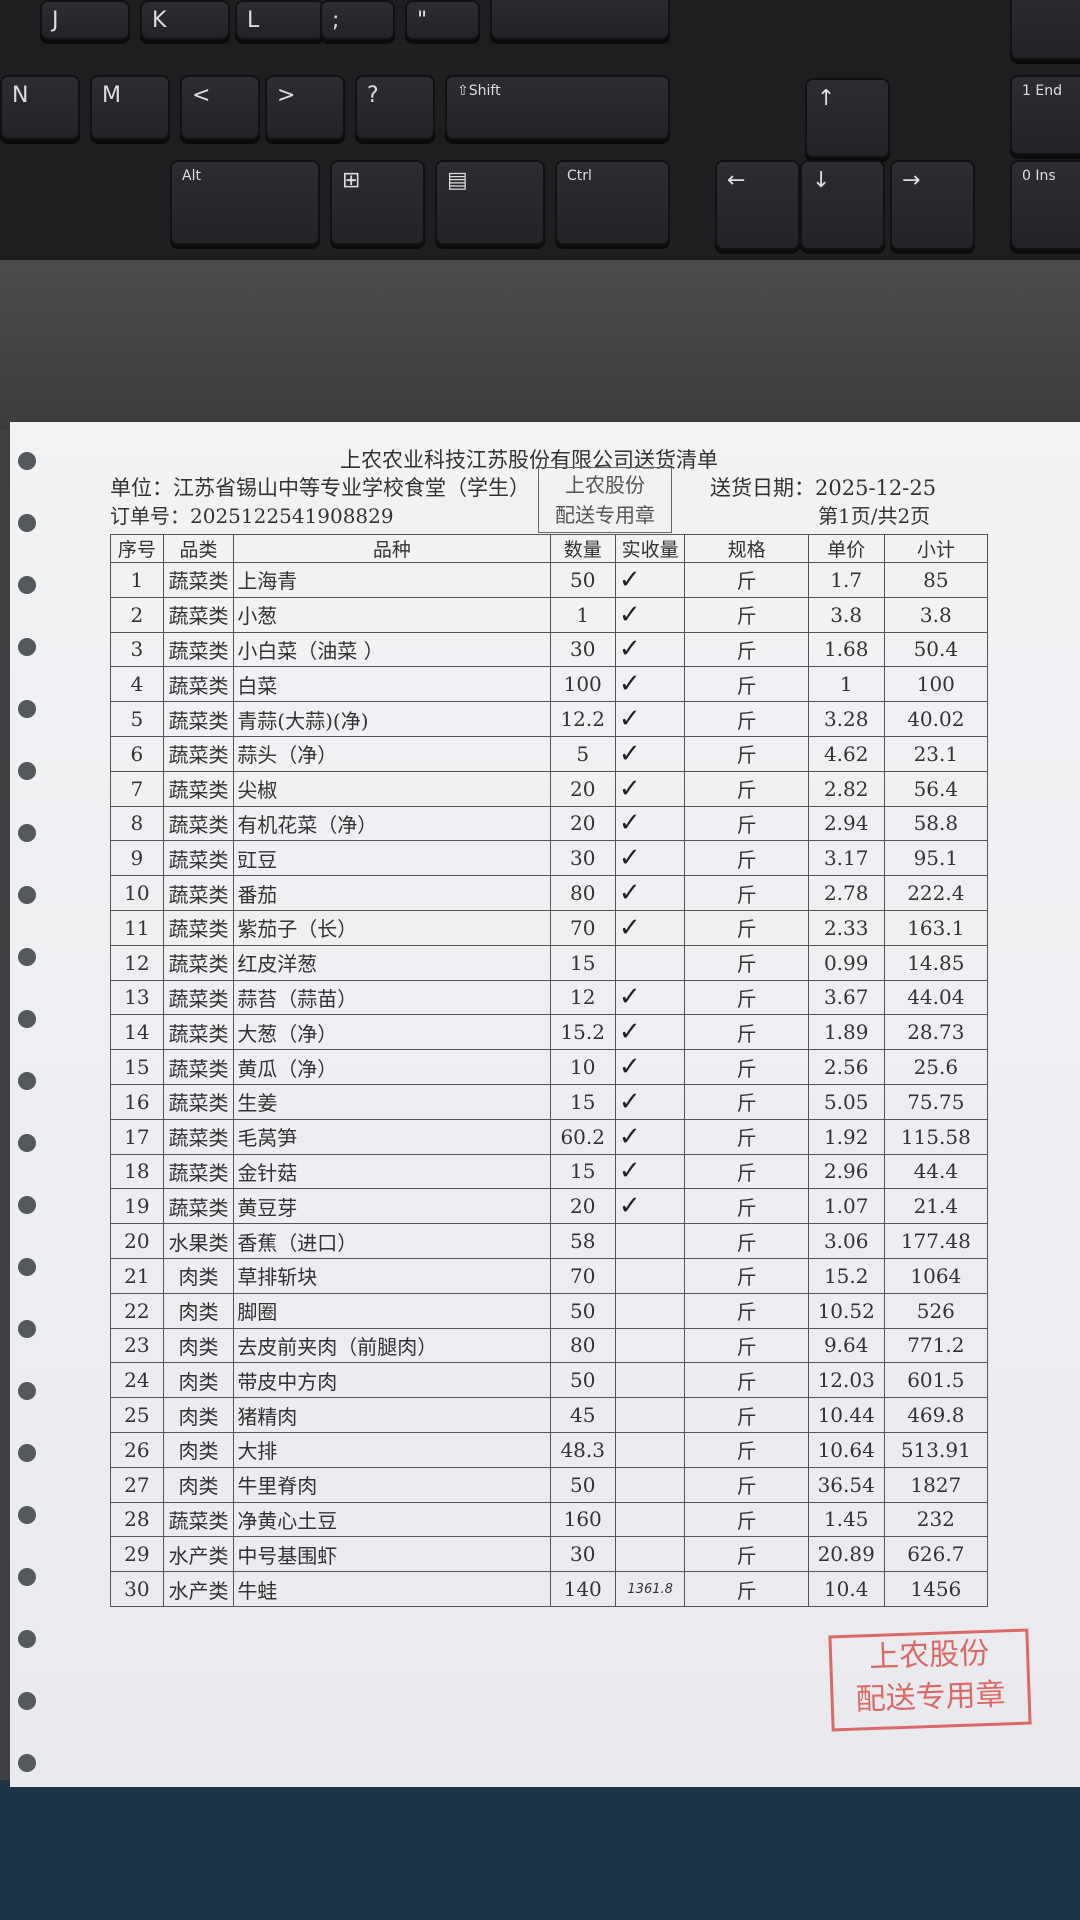  Describe the element at coordinates (137, 962) in the screenshot. I see `seq-cell: 12` at that location.